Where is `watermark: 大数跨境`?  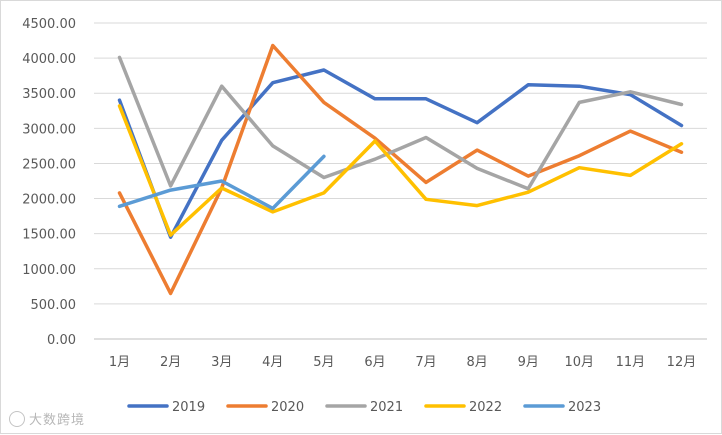 watermark: 大数跨境 is located at coordinates (47, 418).